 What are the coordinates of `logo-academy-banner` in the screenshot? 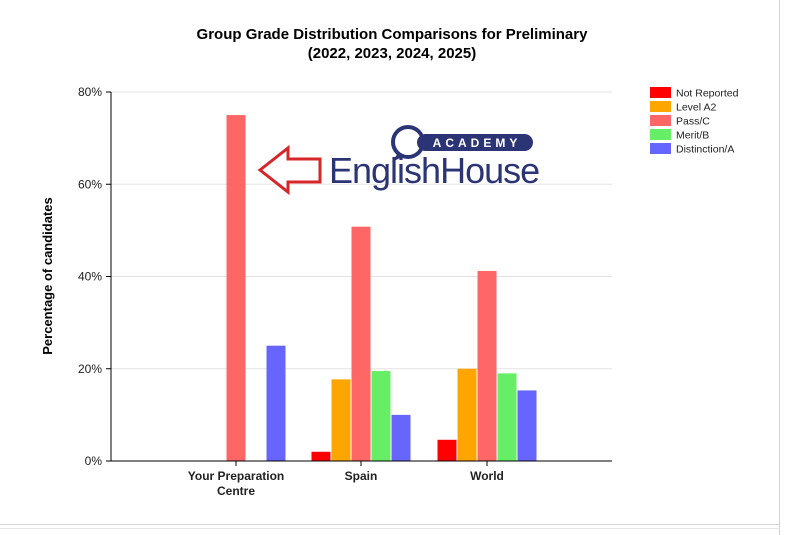 It's located at (475, 142).